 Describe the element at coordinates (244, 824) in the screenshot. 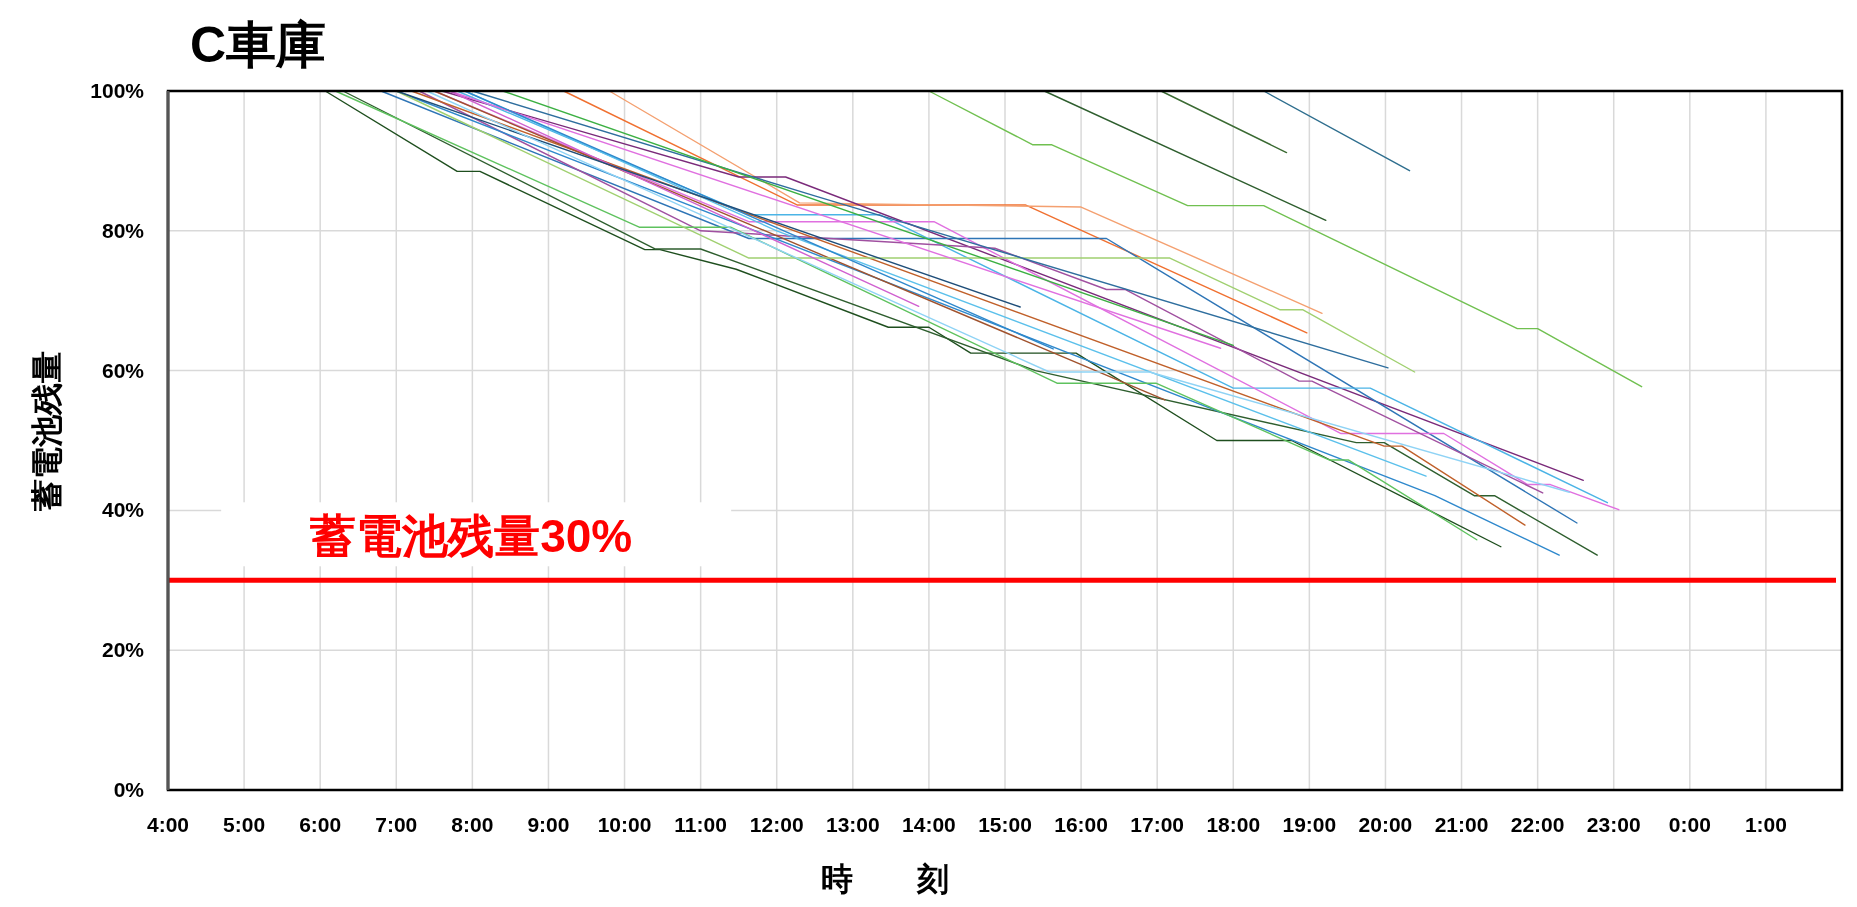

I see `x-tick-label: 5:00` at that location.